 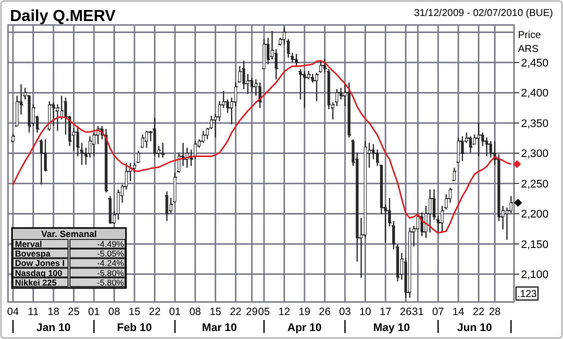 I want to click on text: Feb 10, so click(x=134, y=328).